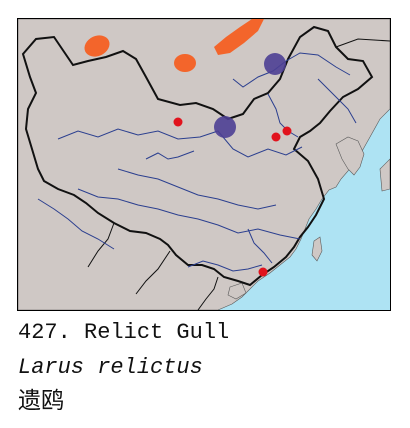 The image size is (410, 428). Describe the element at coordinates (174, 45) in the screenshot. I see `breeding-range-areas` at that location.